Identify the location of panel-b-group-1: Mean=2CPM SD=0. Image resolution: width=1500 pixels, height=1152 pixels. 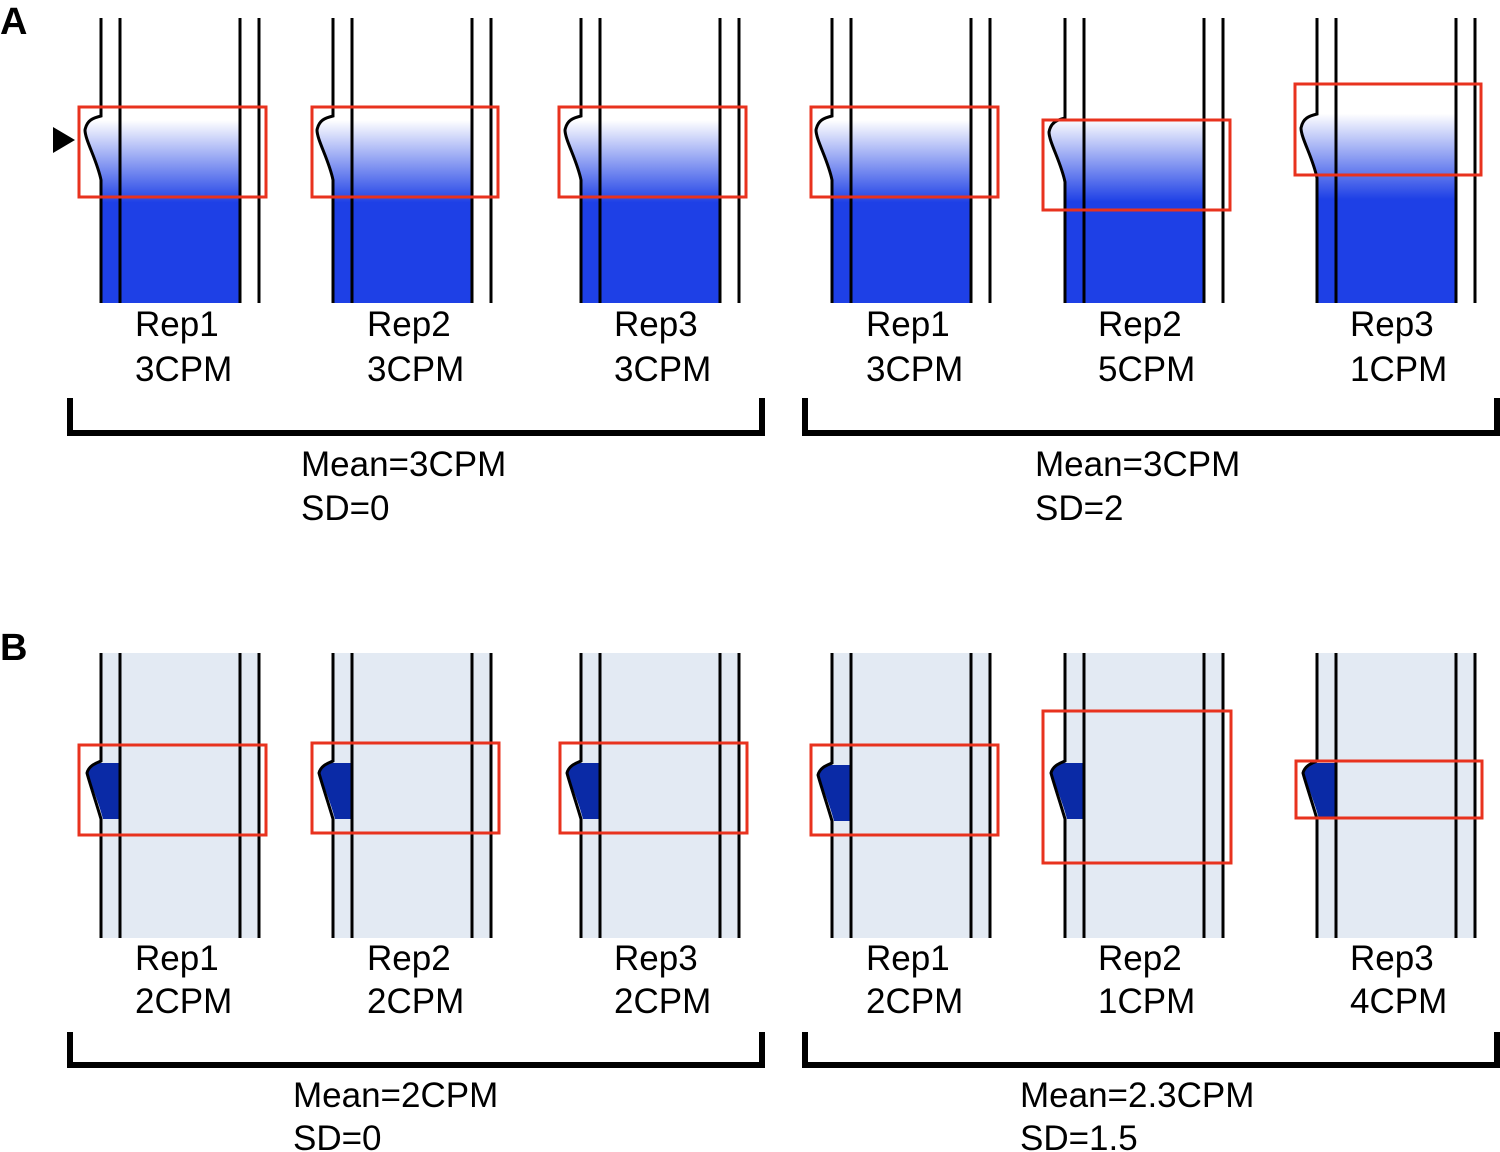
(416, 1092).